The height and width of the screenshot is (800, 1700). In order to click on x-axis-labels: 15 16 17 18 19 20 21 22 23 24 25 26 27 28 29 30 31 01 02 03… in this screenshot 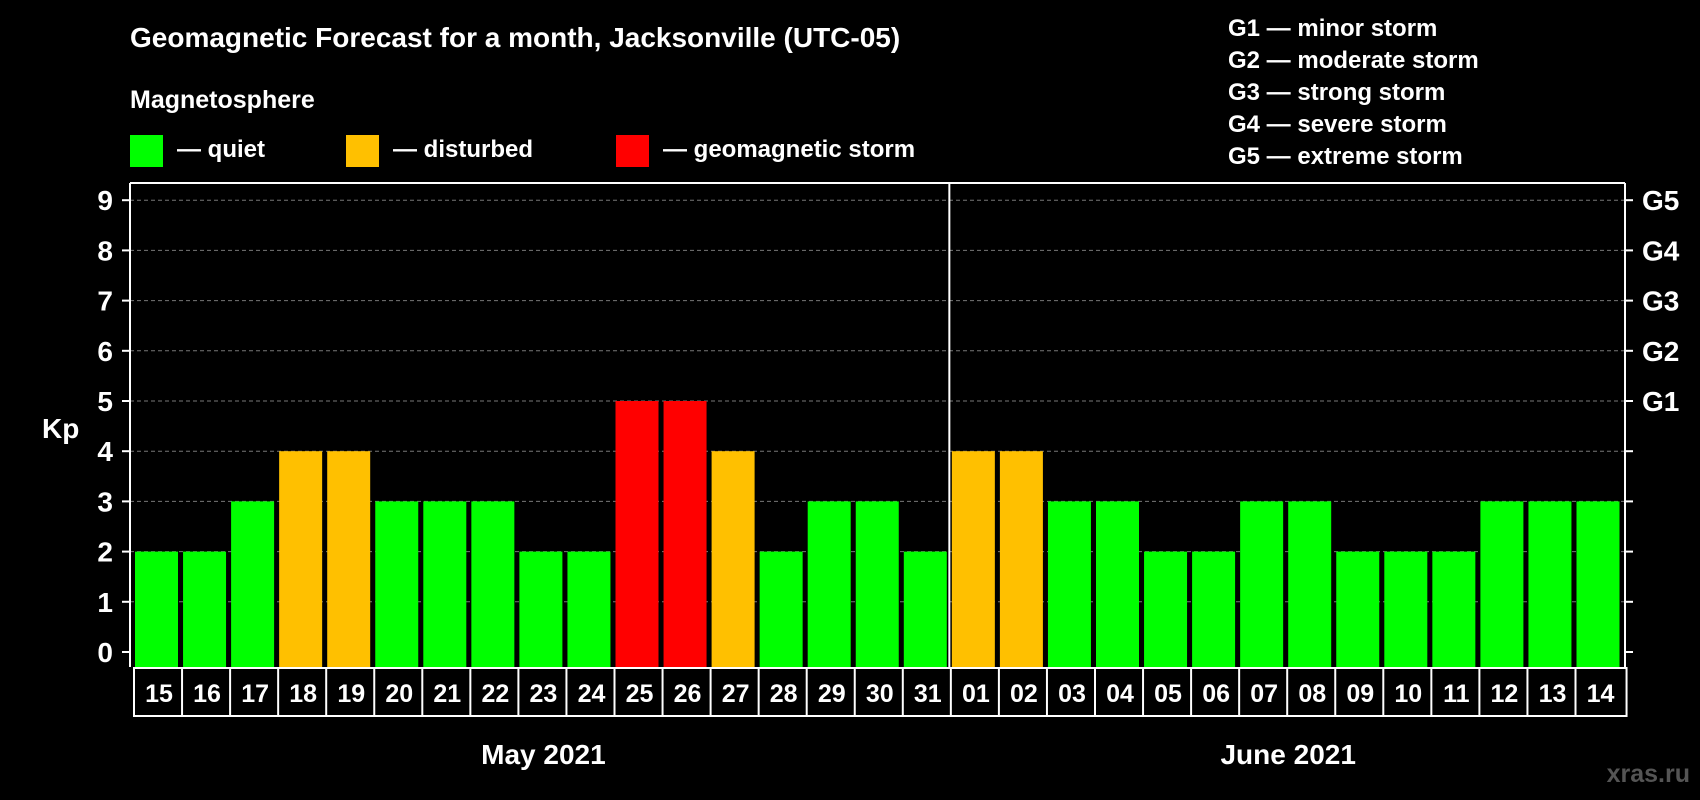, I will do `click(880, 718)`.